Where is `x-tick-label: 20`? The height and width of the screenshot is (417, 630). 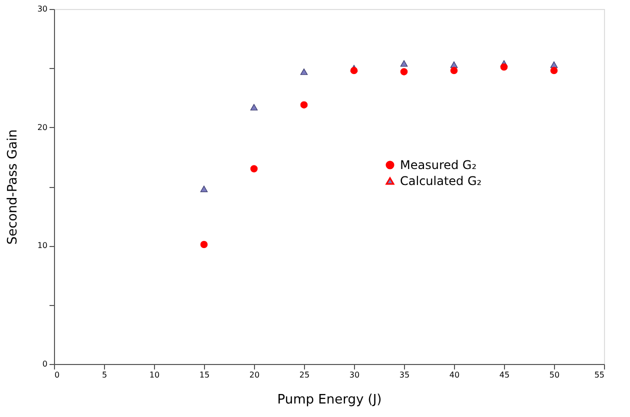 x-tick-label: 20 is located at coordinates (254, 375).